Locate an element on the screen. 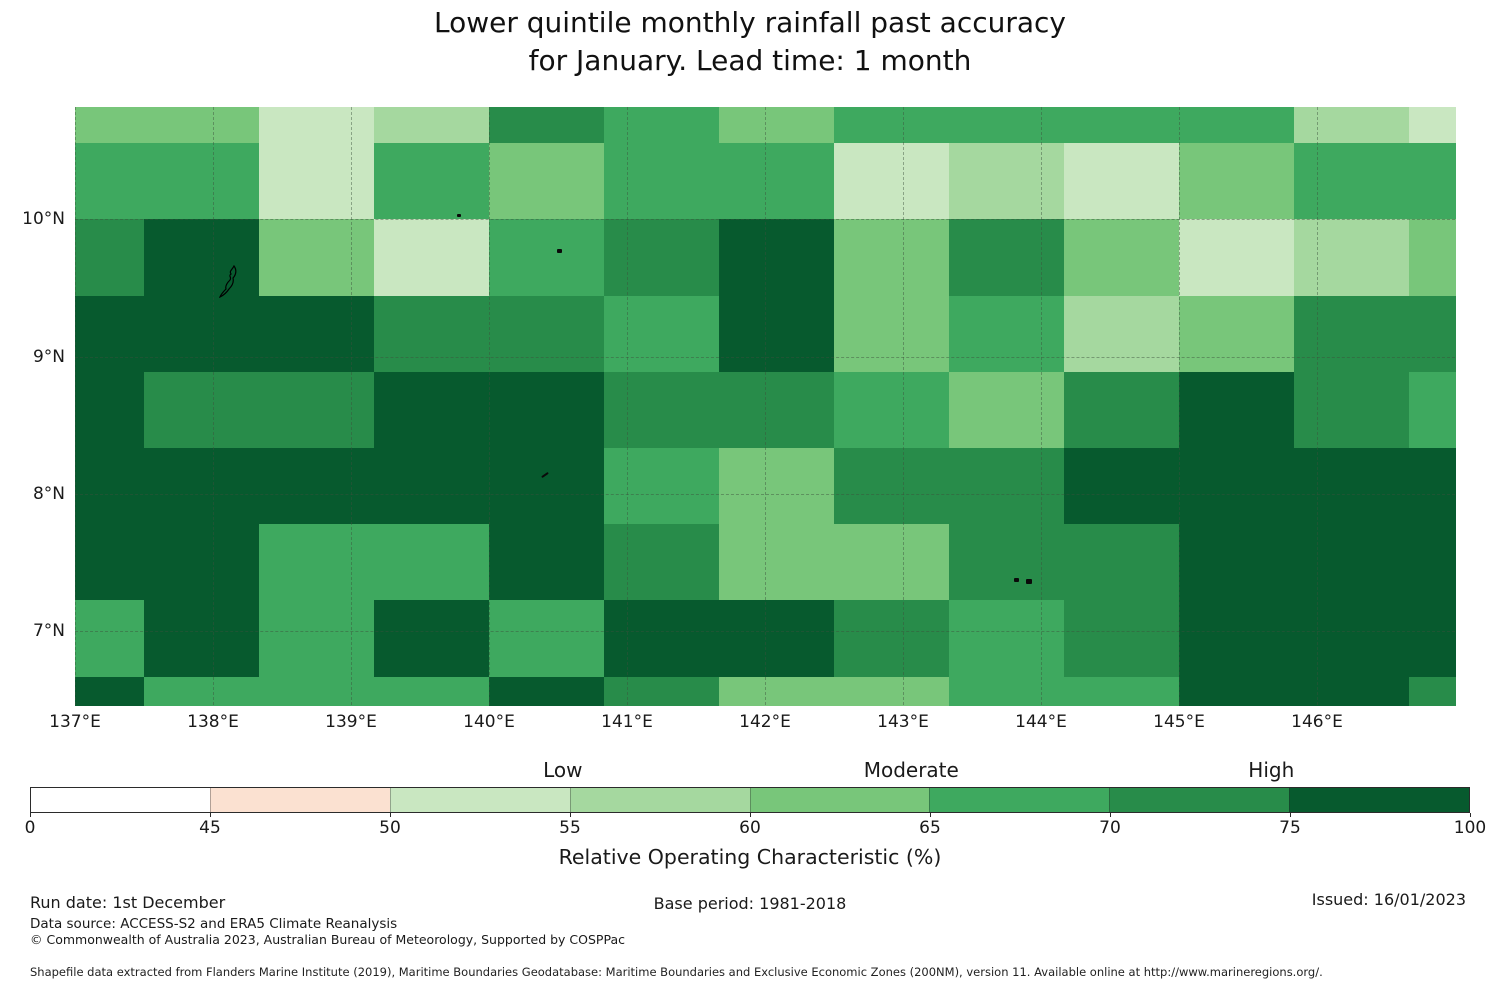 The image size is (1500, 990). colorbar-region-label: High is located at coordinates (1271, 770).